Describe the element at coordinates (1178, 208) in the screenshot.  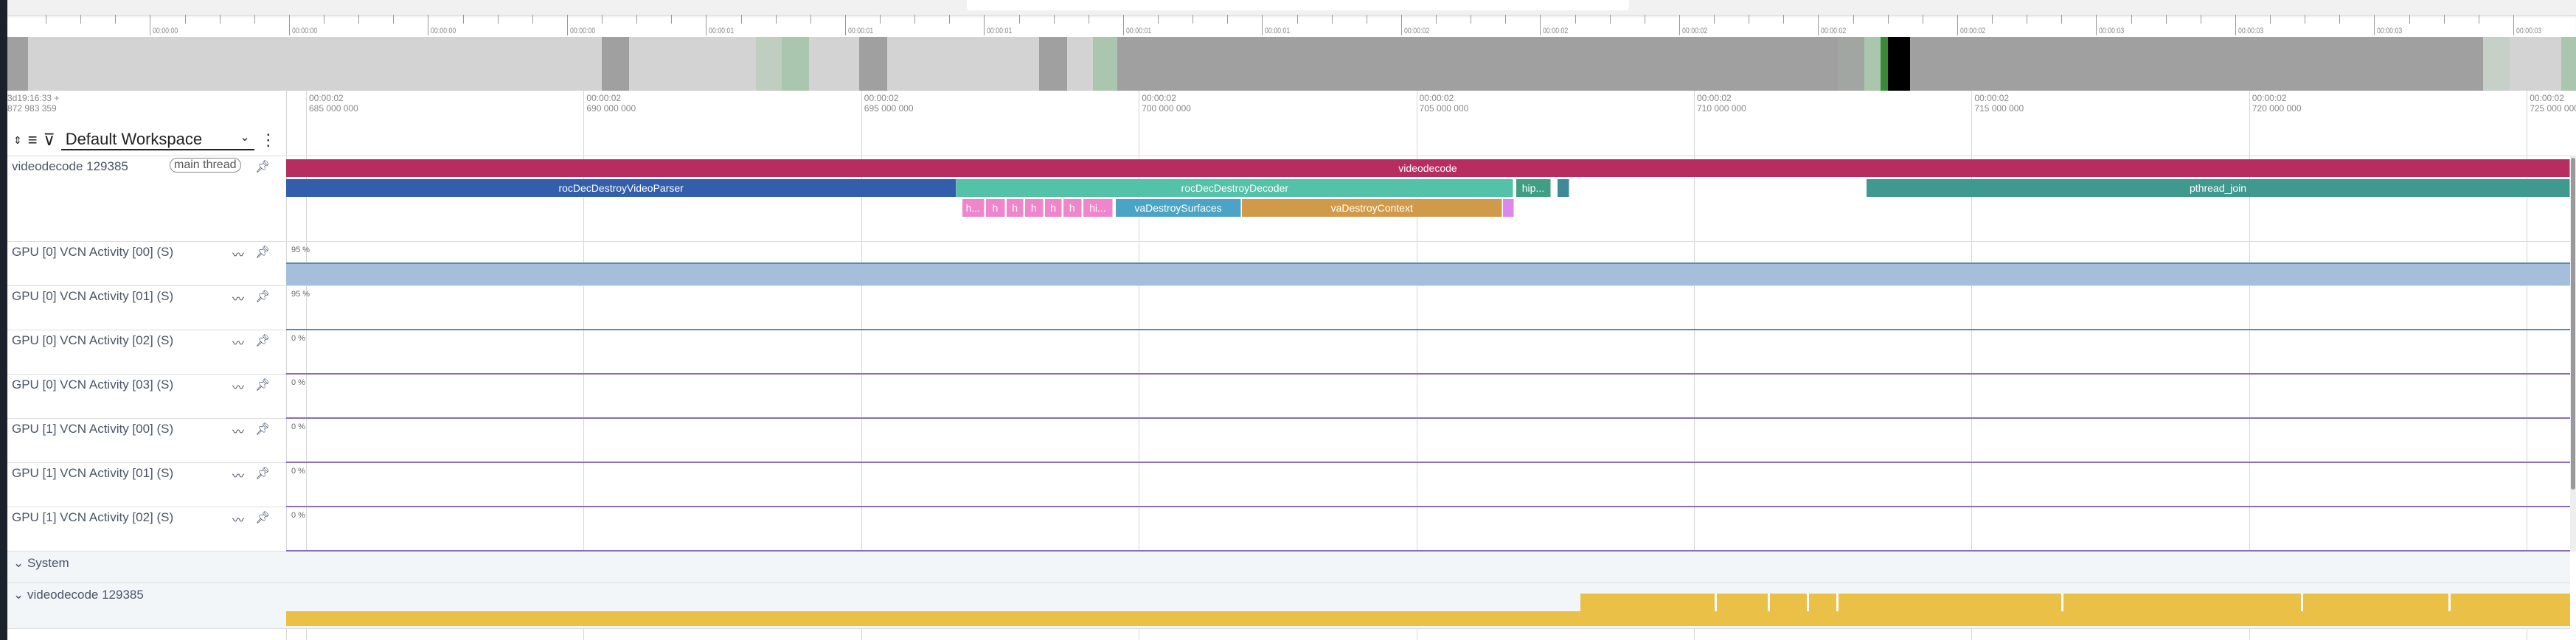
I see `slice: vaDestroySurfaces` at that location.